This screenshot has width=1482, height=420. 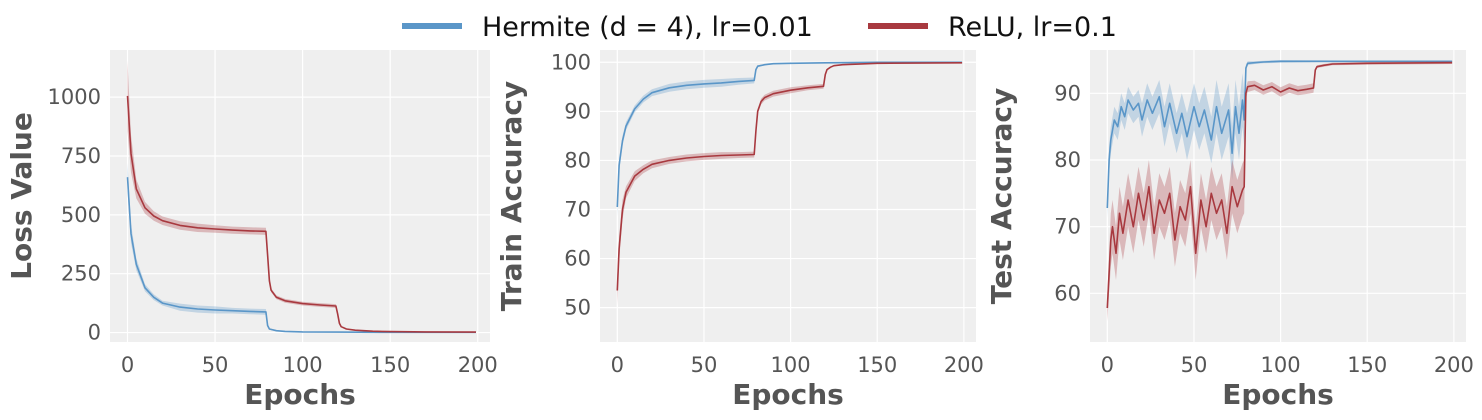 What do you see at coordinates (300, 394) in the screenshot?
I see `loss-x-axis-title: Epochs` at bounding box center [300, 394].